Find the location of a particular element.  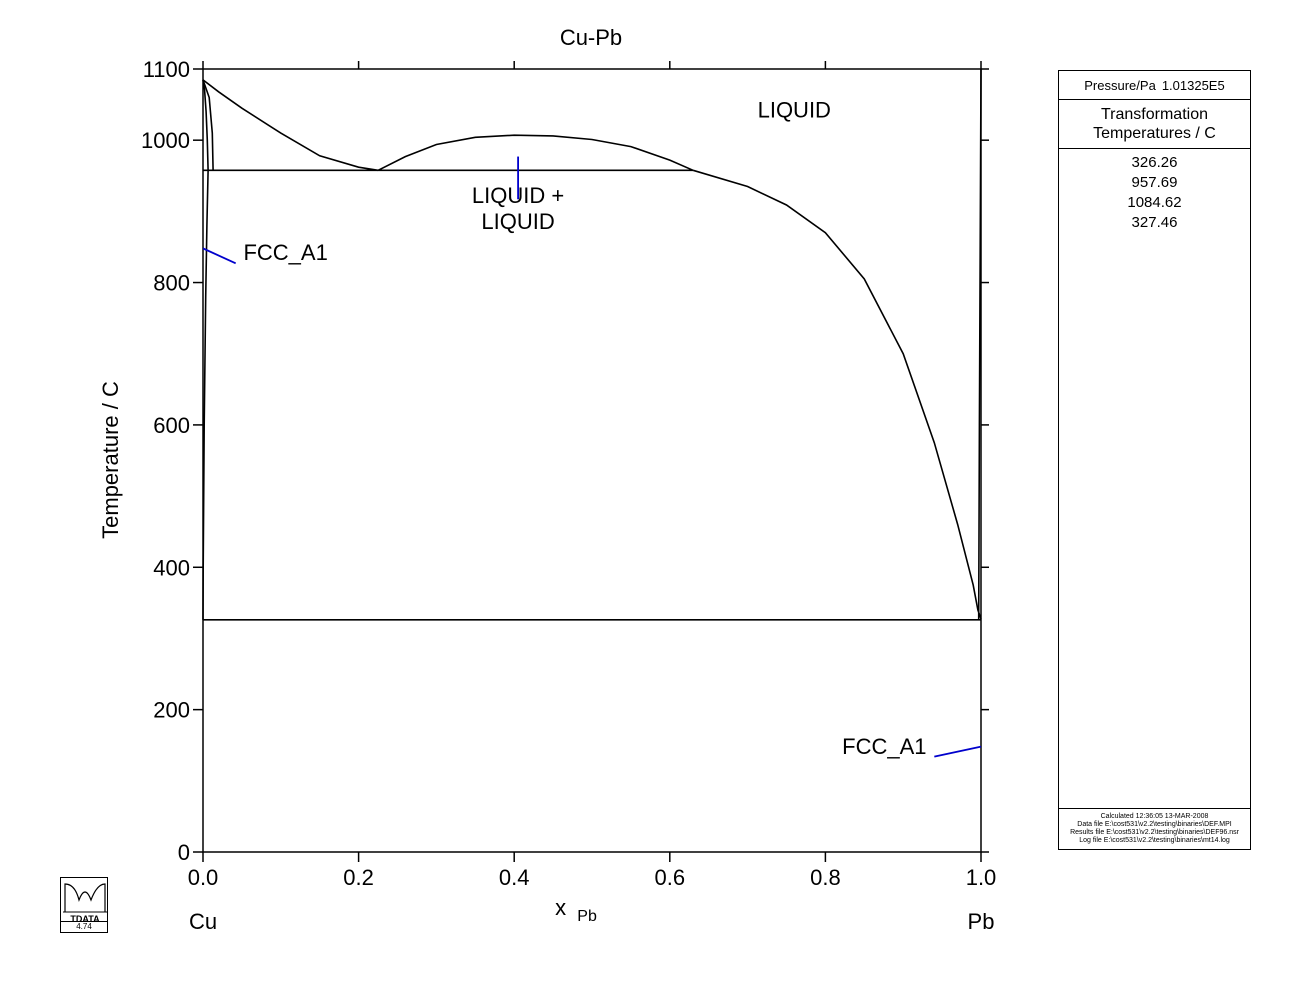

x-axis-label-main: x is located at coordinates (560, 907).